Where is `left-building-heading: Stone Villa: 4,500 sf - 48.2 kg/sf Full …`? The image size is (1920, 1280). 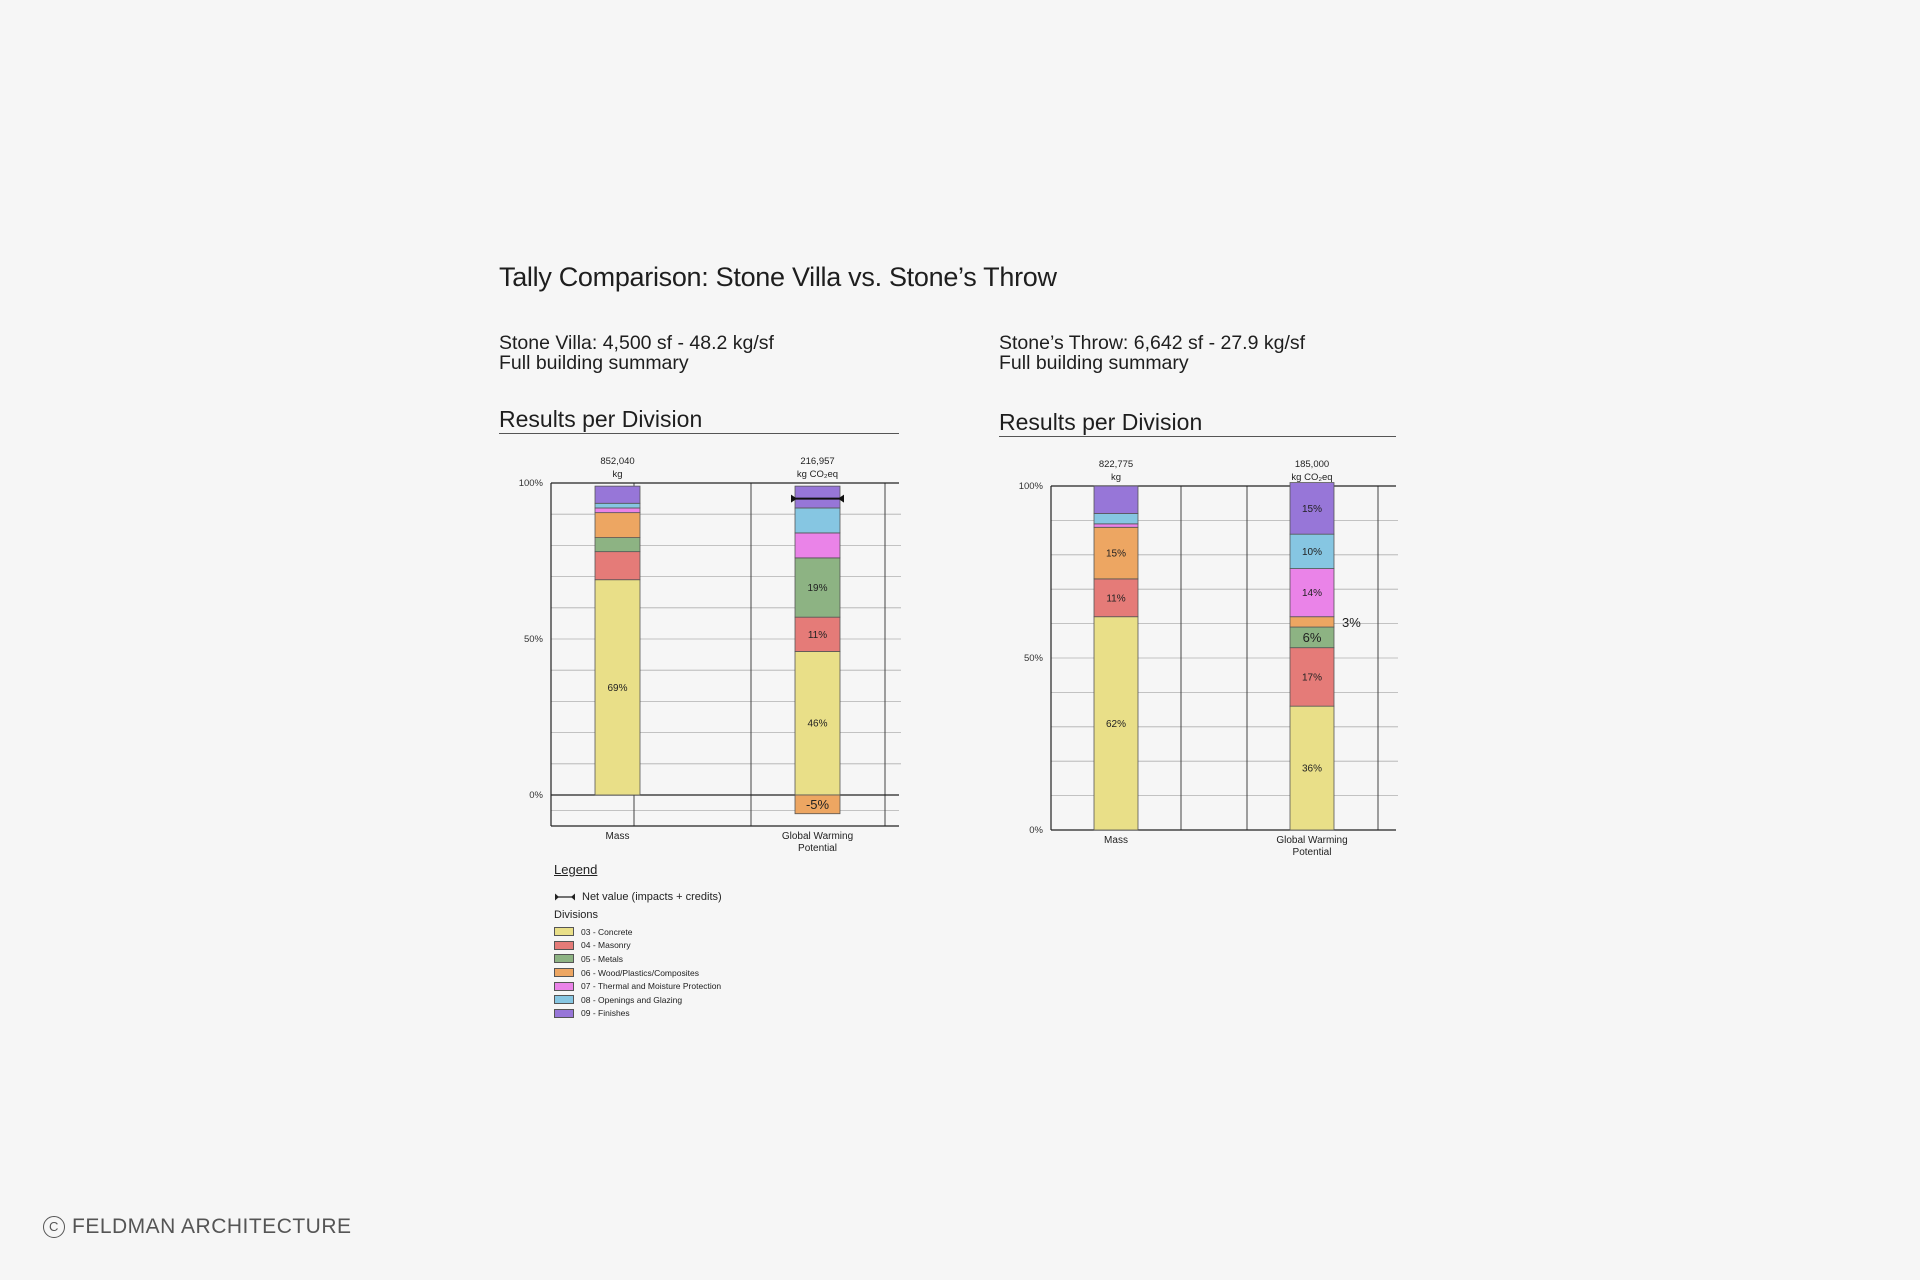 left-building-heading: Stone Villa: 4,500 sf - 48.2 kg/sf Full … is located at coordinates (636, 353).